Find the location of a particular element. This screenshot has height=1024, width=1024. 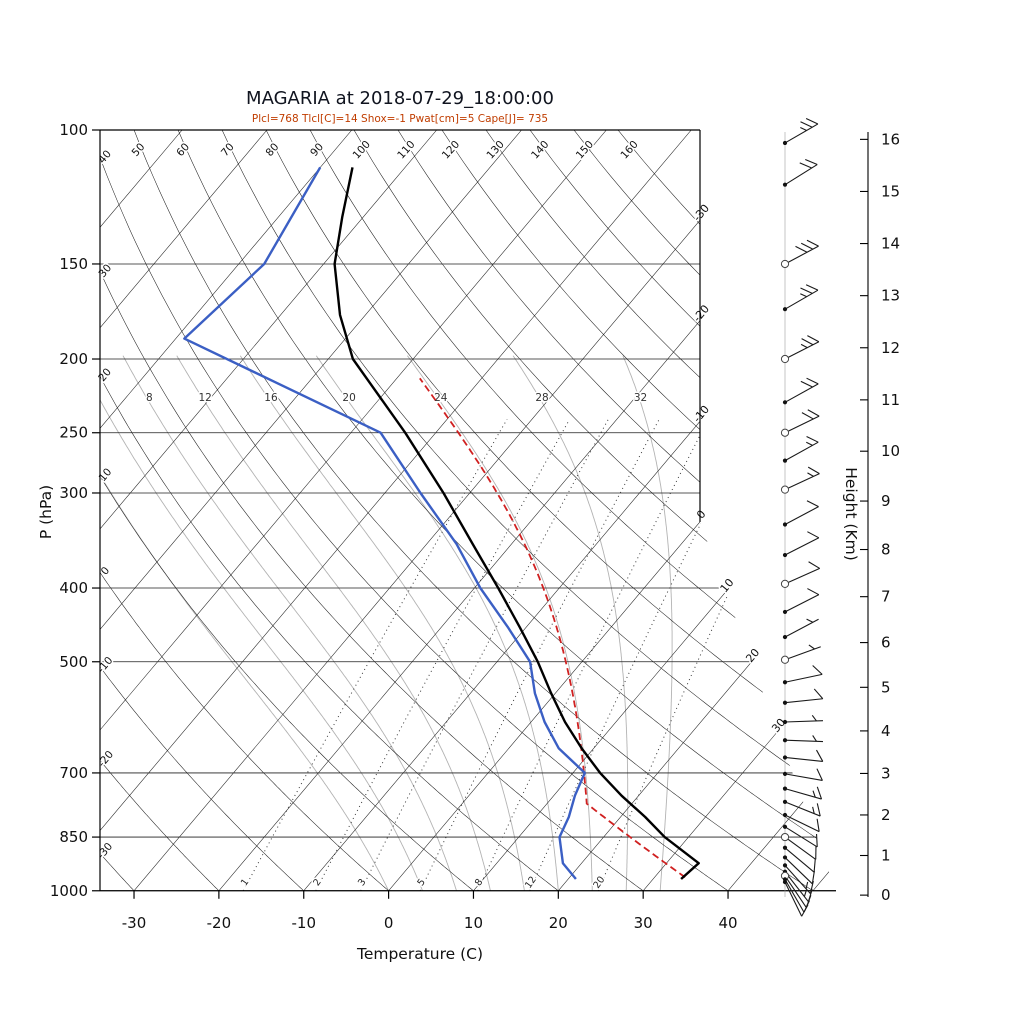

height-tick-label: 11 is located at coordinates (890, 400).